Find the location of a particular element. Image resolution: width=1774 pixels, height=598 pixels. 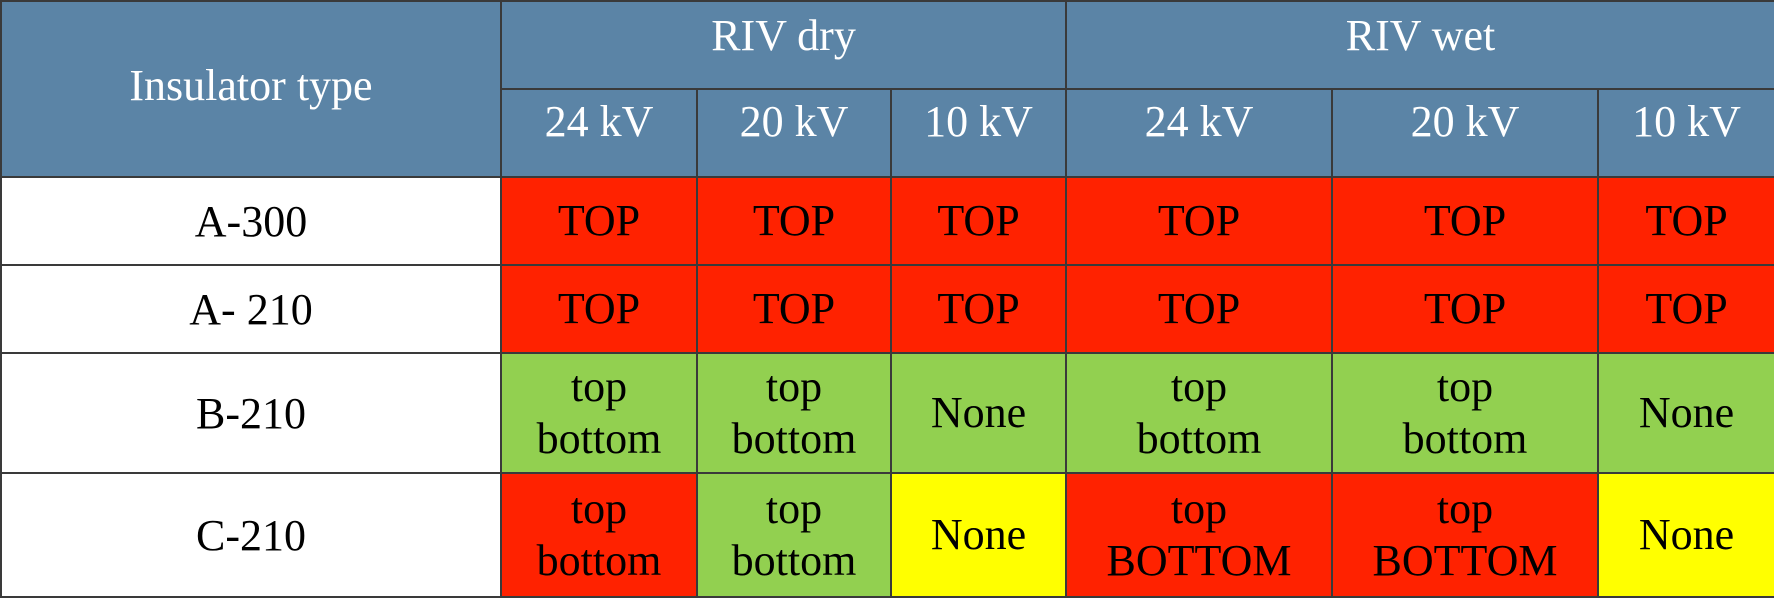

insulator-type-cell: C-210 is located at coordinates (251, 535).